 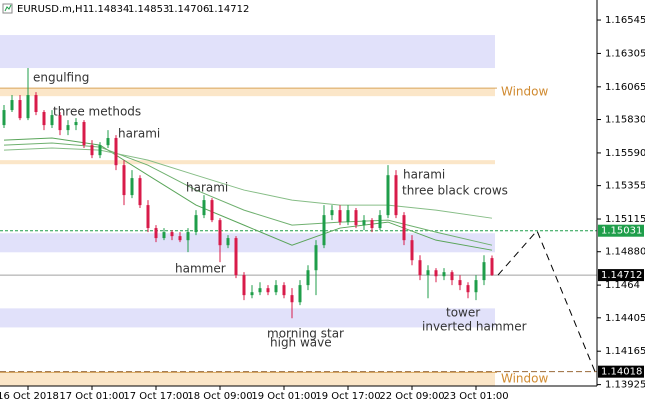 What do you see at coordinates (621, 372) in the screenshot?
I see `price-level-label: 1.14018` at bounding box center [621, 372].